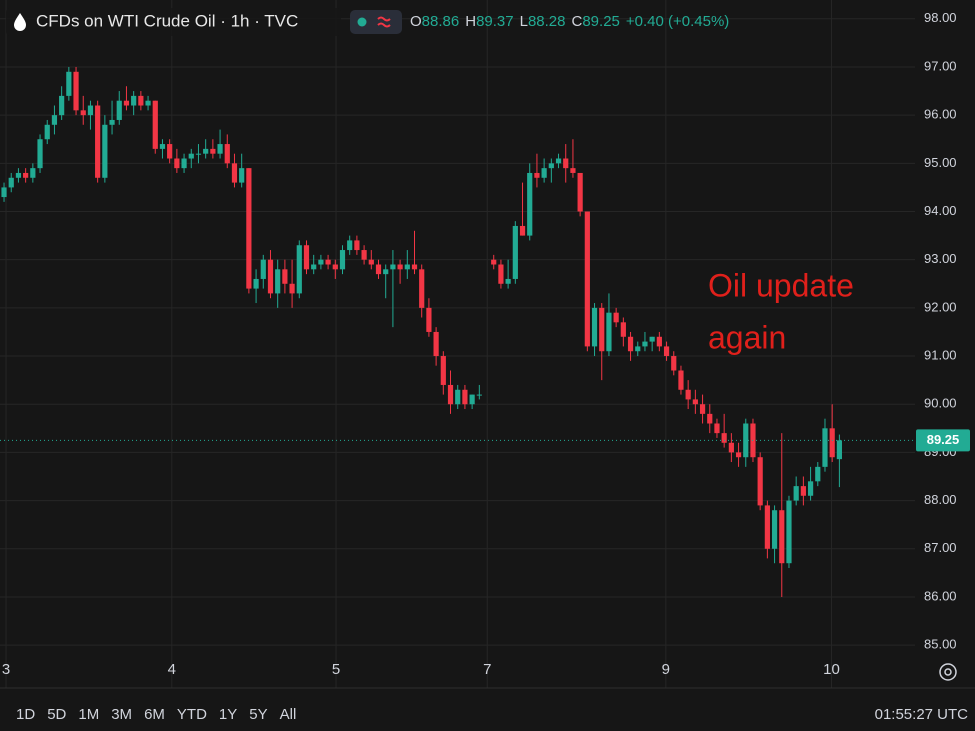  Describe the element at coordinates (940, 258) in the screenshot. I see `y-tick-label: 93.00` at that location.